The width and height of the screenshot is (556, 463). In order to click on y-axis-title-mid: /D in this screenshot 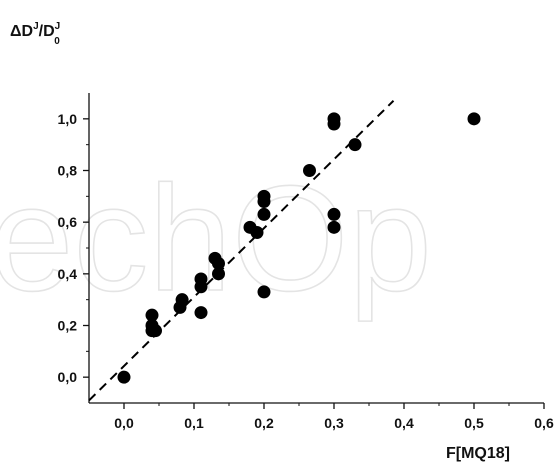, I will do `click(47, 31)`.